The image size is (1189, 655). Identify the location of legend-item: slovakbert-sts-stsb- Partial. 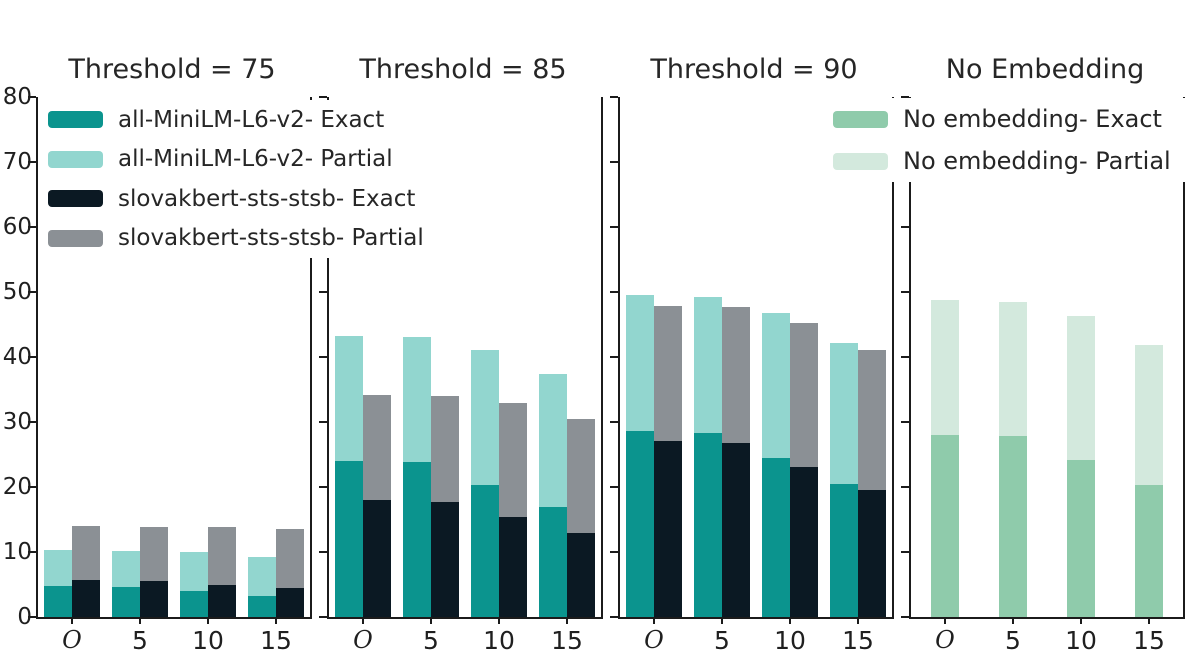
(251, 238).